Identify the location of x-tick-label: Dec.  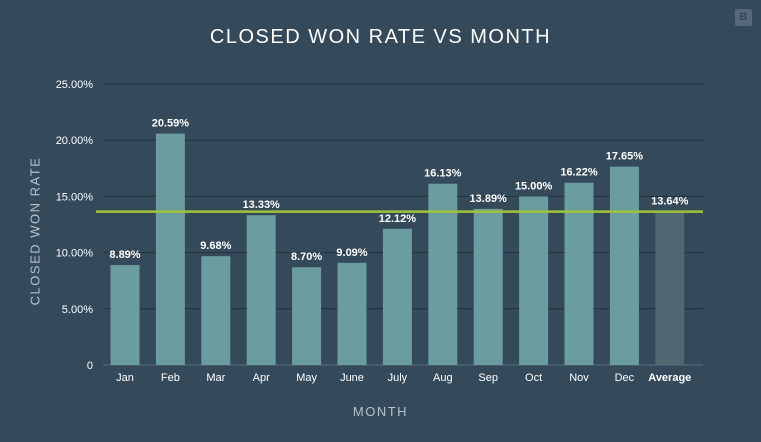
(625, 378).